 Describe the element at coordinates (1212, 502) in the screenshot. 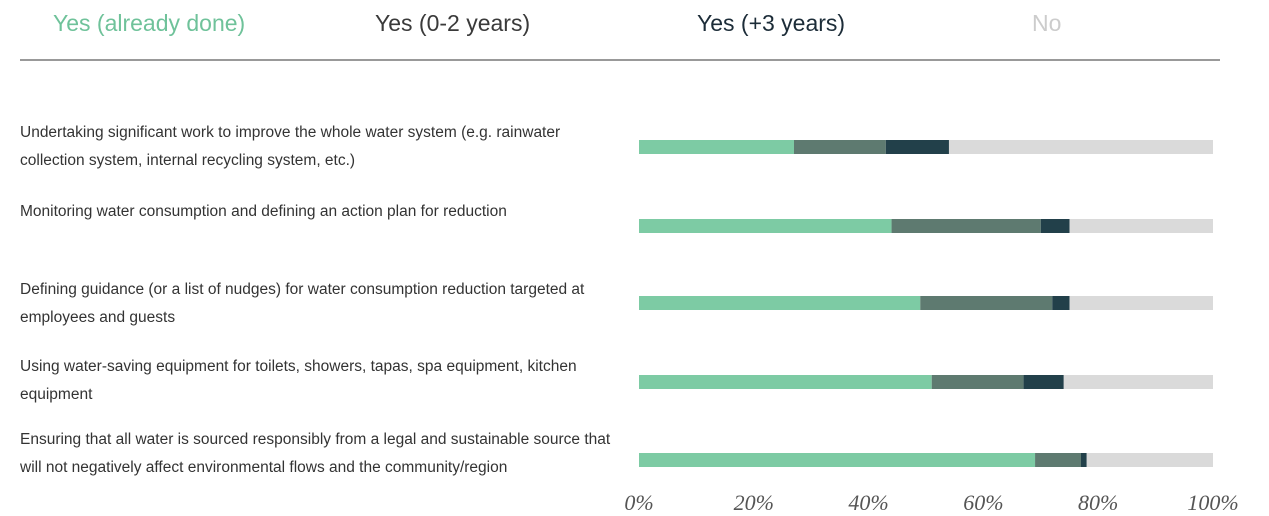

I see `x-tick-label: 100%` at that location.